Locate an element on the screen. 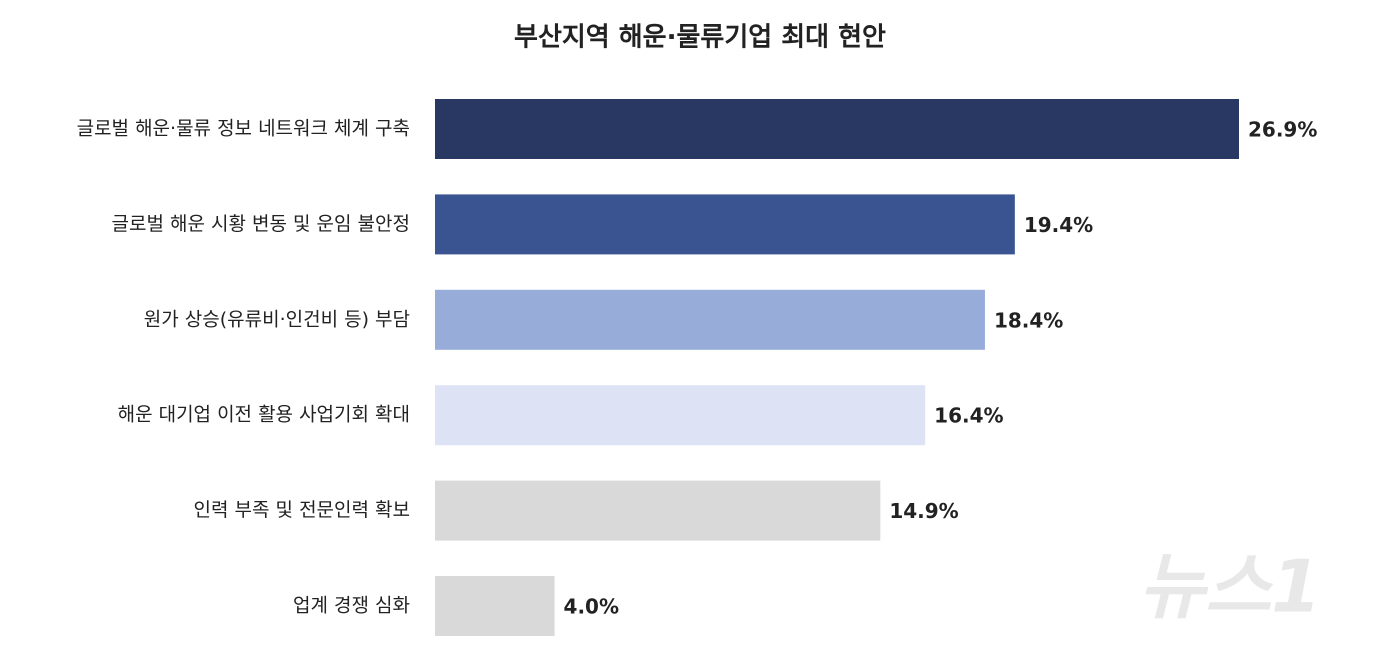 The image size is (1400, 666). value-label: 19.4% is located at coordinates (1058, 225).